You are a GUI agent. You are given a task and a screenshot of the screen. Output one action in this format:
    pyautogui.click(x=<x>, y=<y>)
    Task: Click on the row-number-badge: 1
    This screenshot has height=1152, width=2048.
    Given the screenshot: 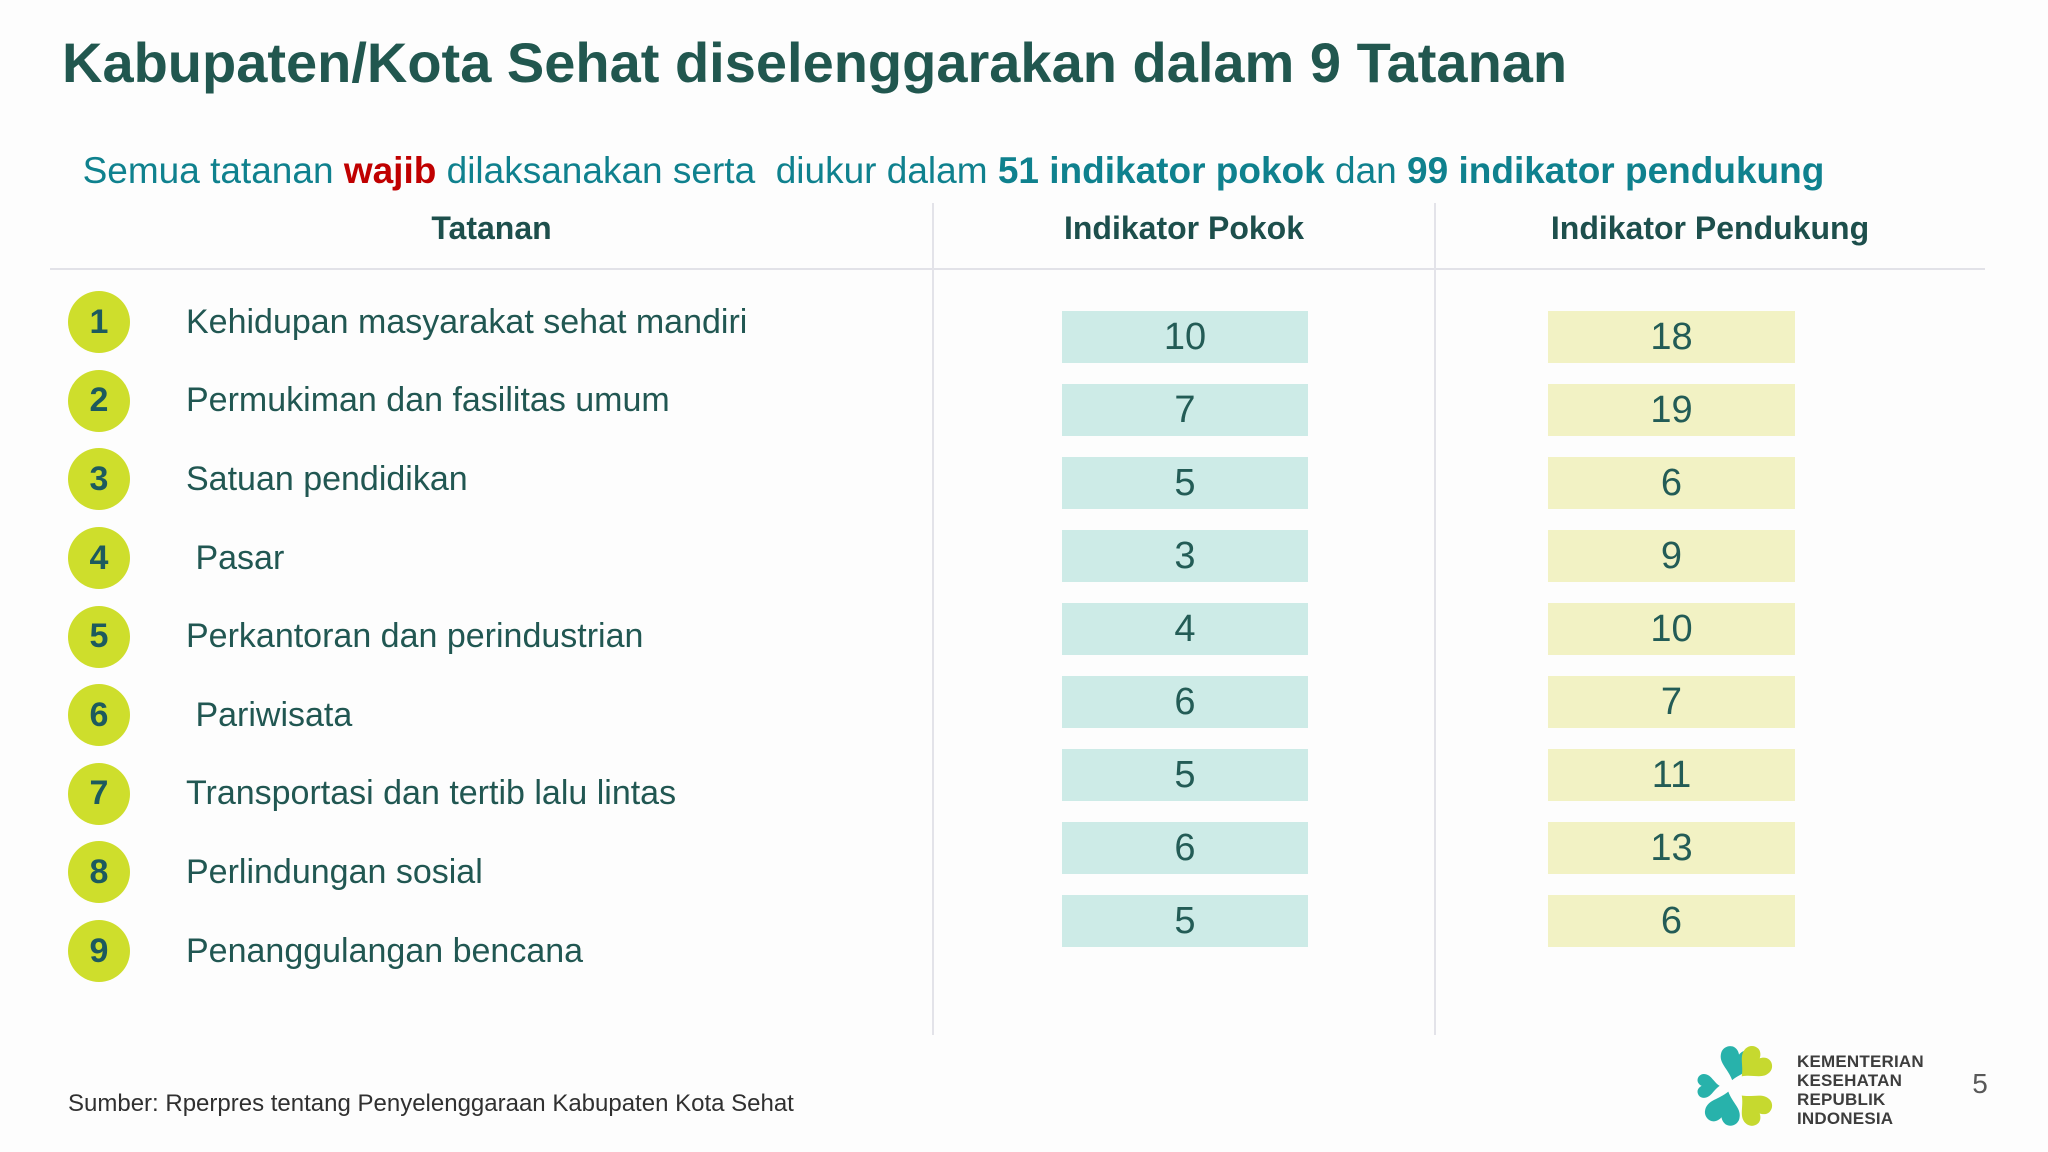 What is the action you would take?
    pyautogui.click(x=99, y=322)
    